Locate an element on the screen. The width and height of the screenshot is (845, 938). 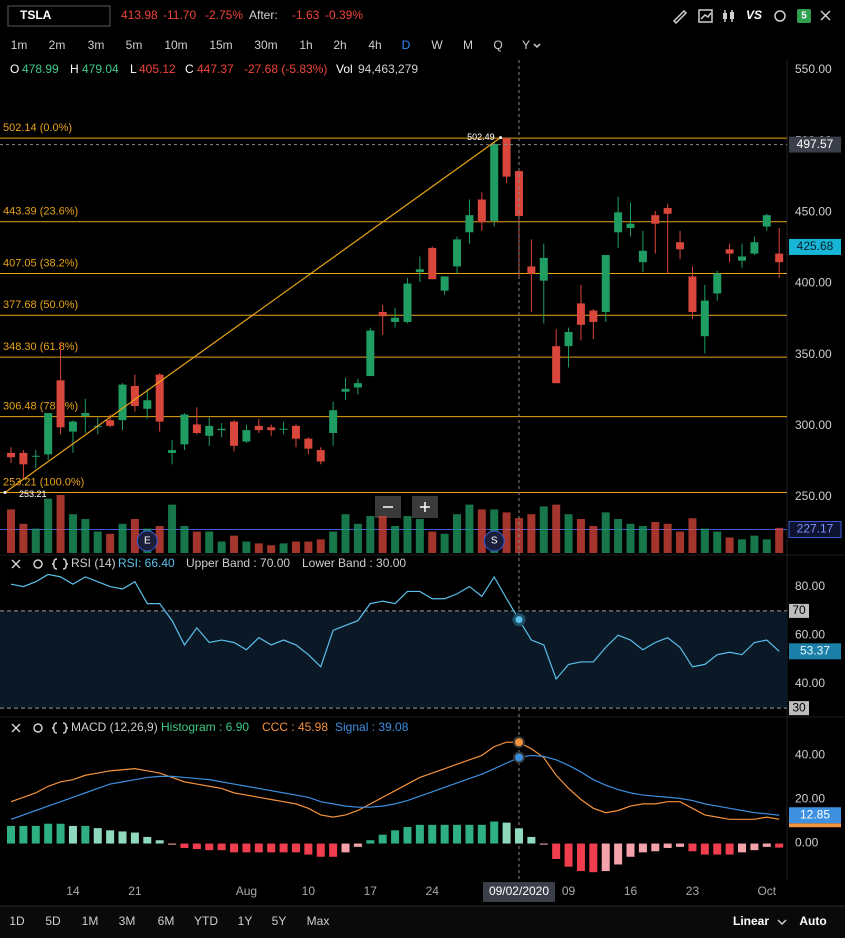
last-price: 413.98 is located at coordinates (139, 15).